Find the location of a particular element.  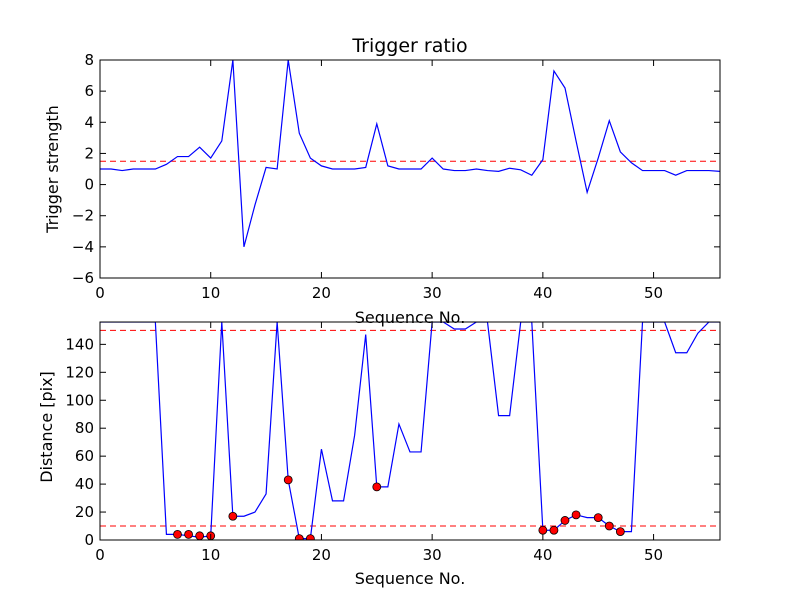

y-tick-label: −2 is located at coordinates (83, 216).